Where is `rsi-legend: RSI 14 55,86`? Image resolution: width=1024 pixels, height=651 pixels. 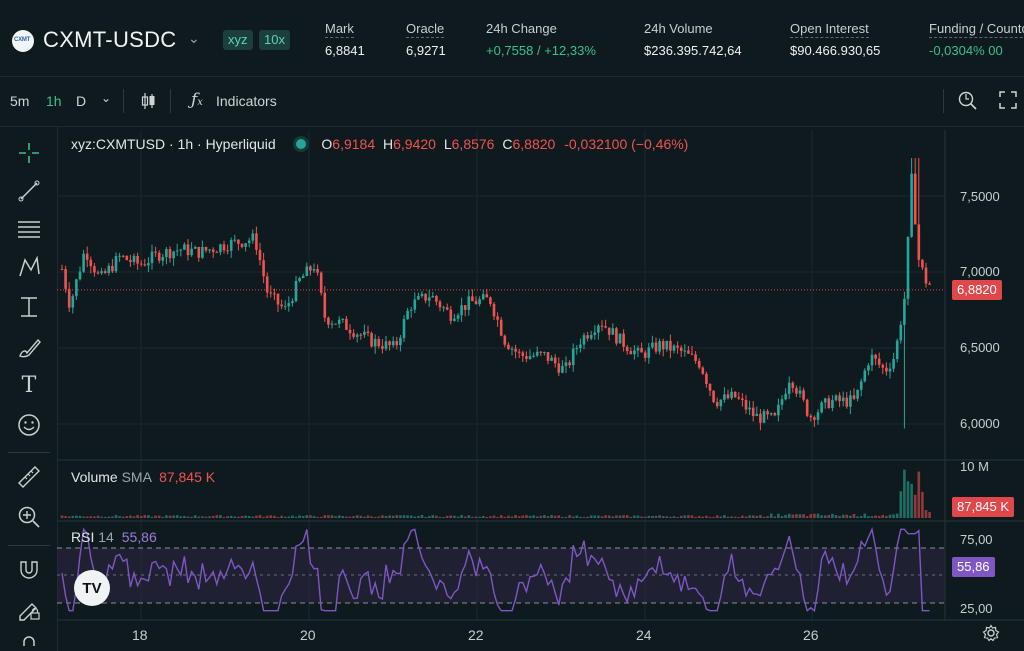
rsi-legend: RSI 14 55,86 is located at coordinates (114, 537).